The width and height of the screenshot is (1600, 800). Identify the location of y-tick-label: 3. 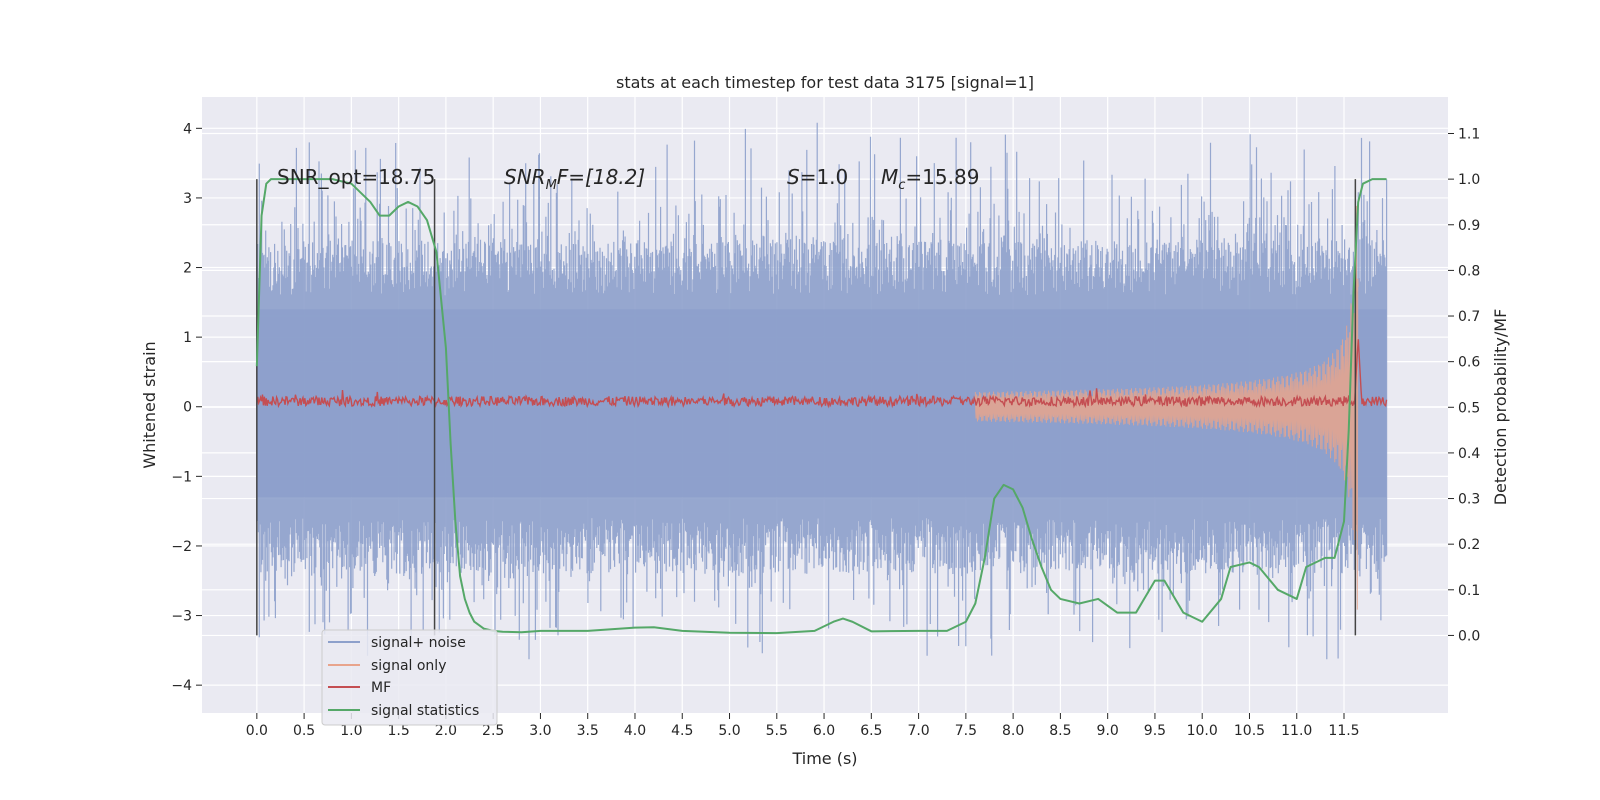
(187, 199).